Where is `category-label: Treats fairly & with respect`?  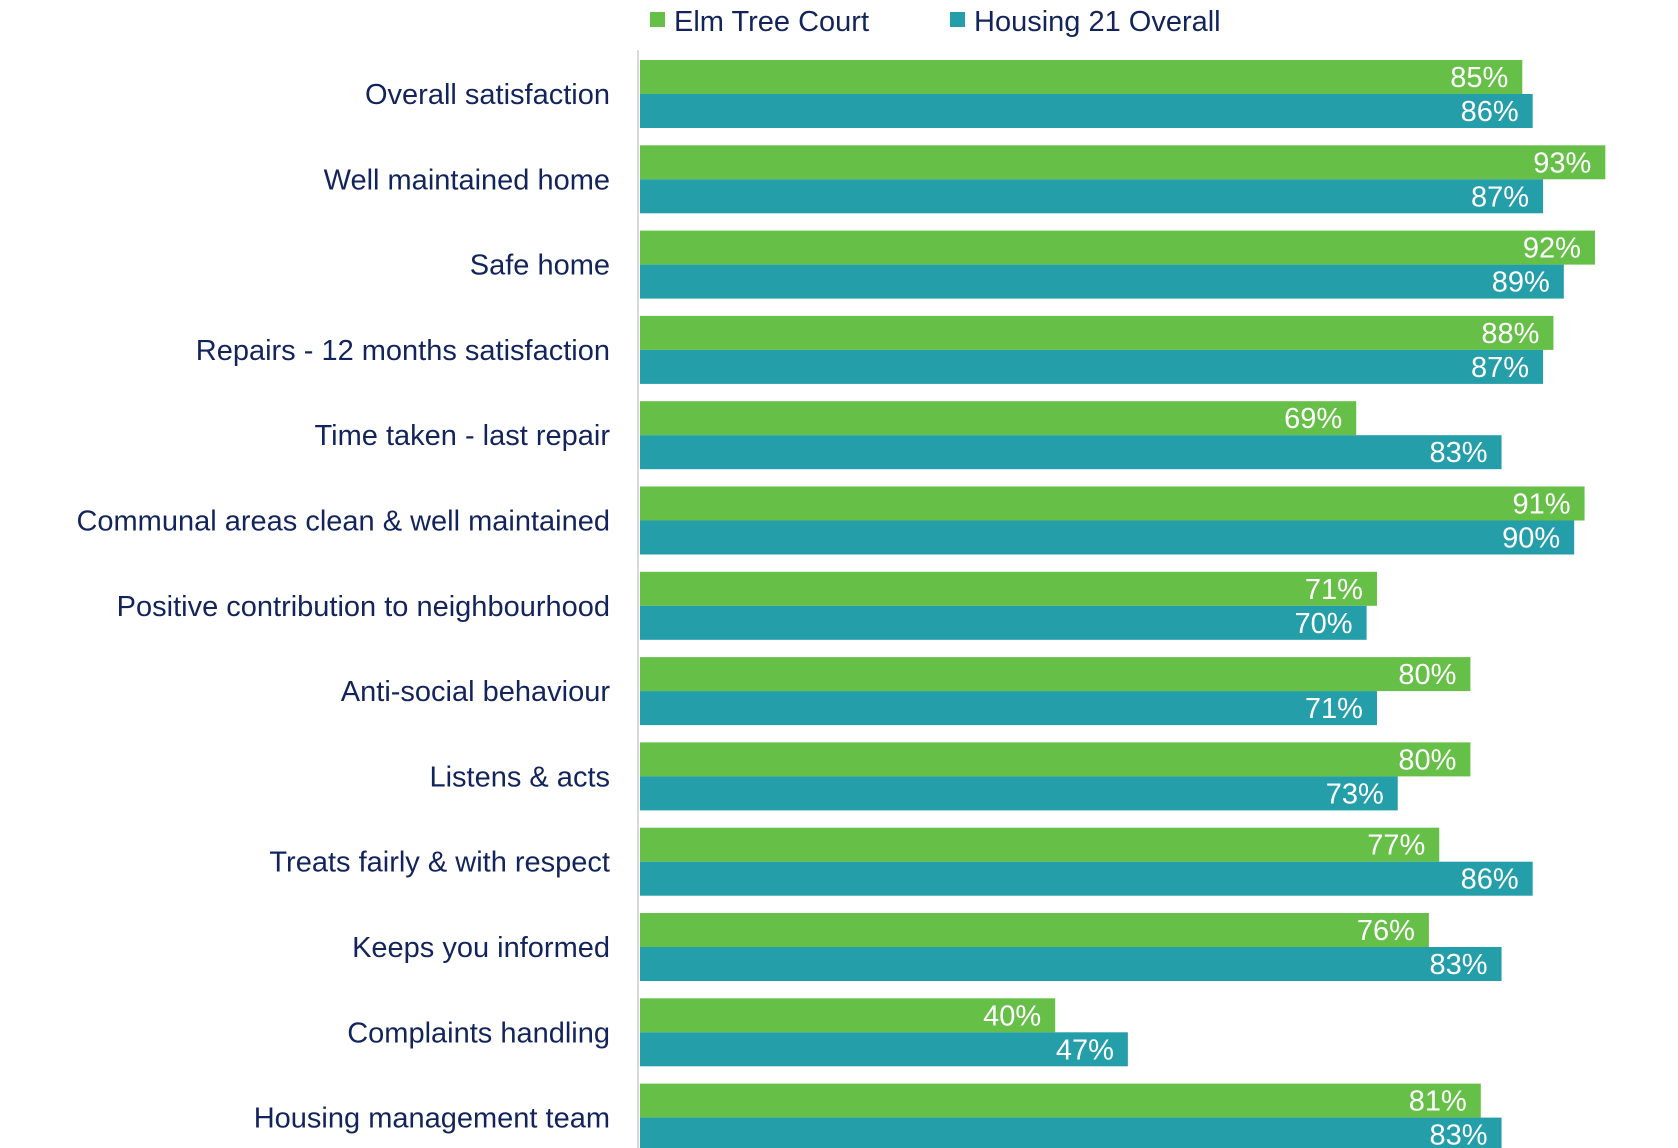
category-label: Treats fairly & with respect is located at coordinates (439, 863).